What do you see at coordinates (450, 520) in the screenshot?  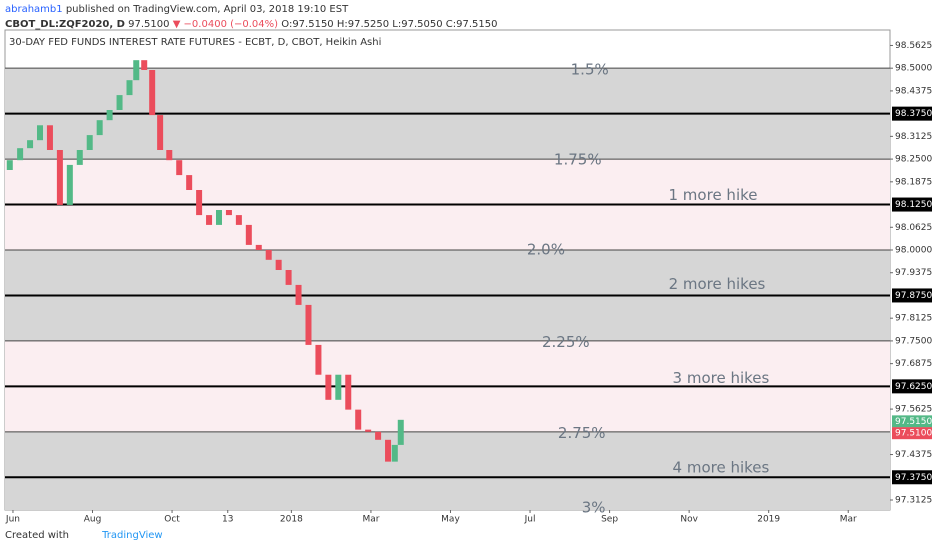 I see `x-tick-label: May` at bounding box center [450, 520].